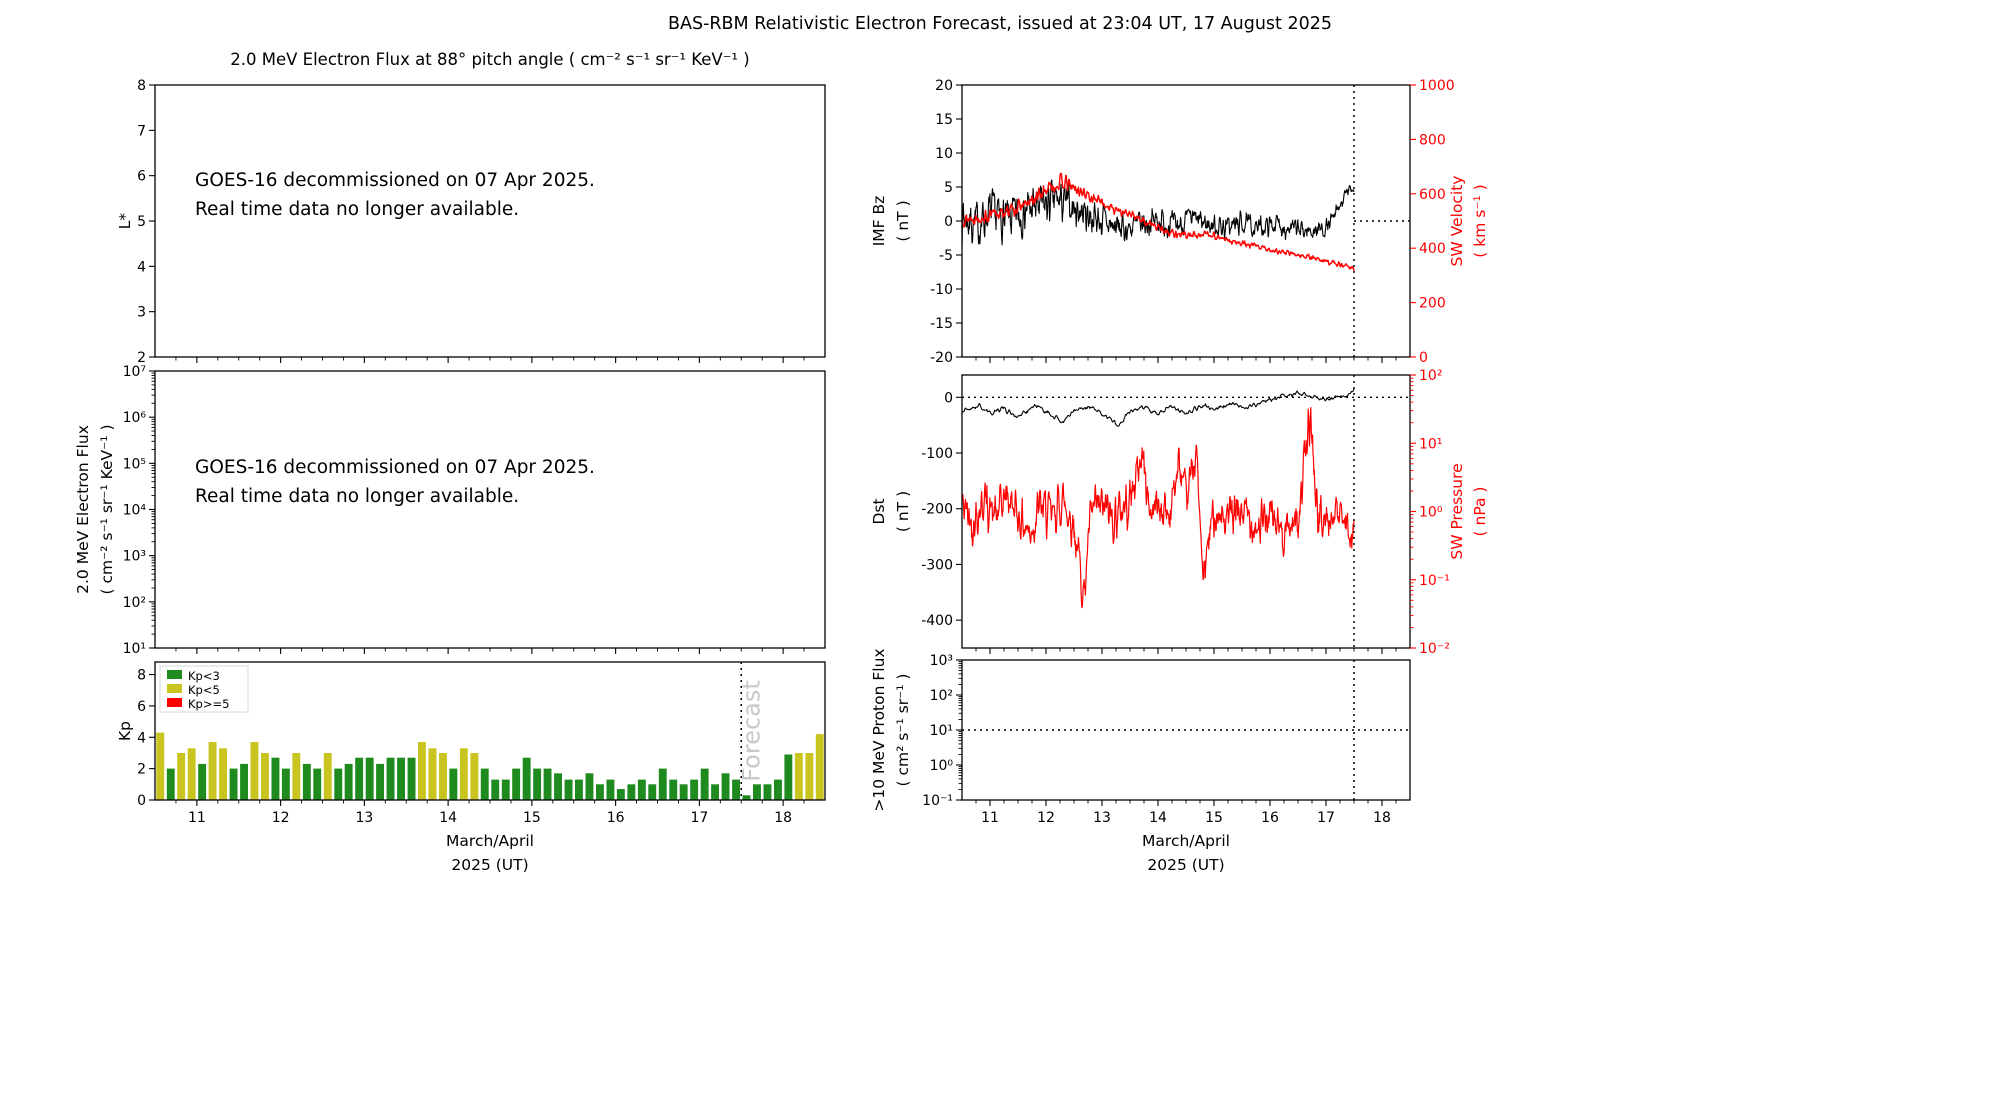 The width and height of the screenshot is (2000, 1100). Describe the element at coordinates (937, 510) in the screenshot. I see `y-tick-label: -200` at that location.